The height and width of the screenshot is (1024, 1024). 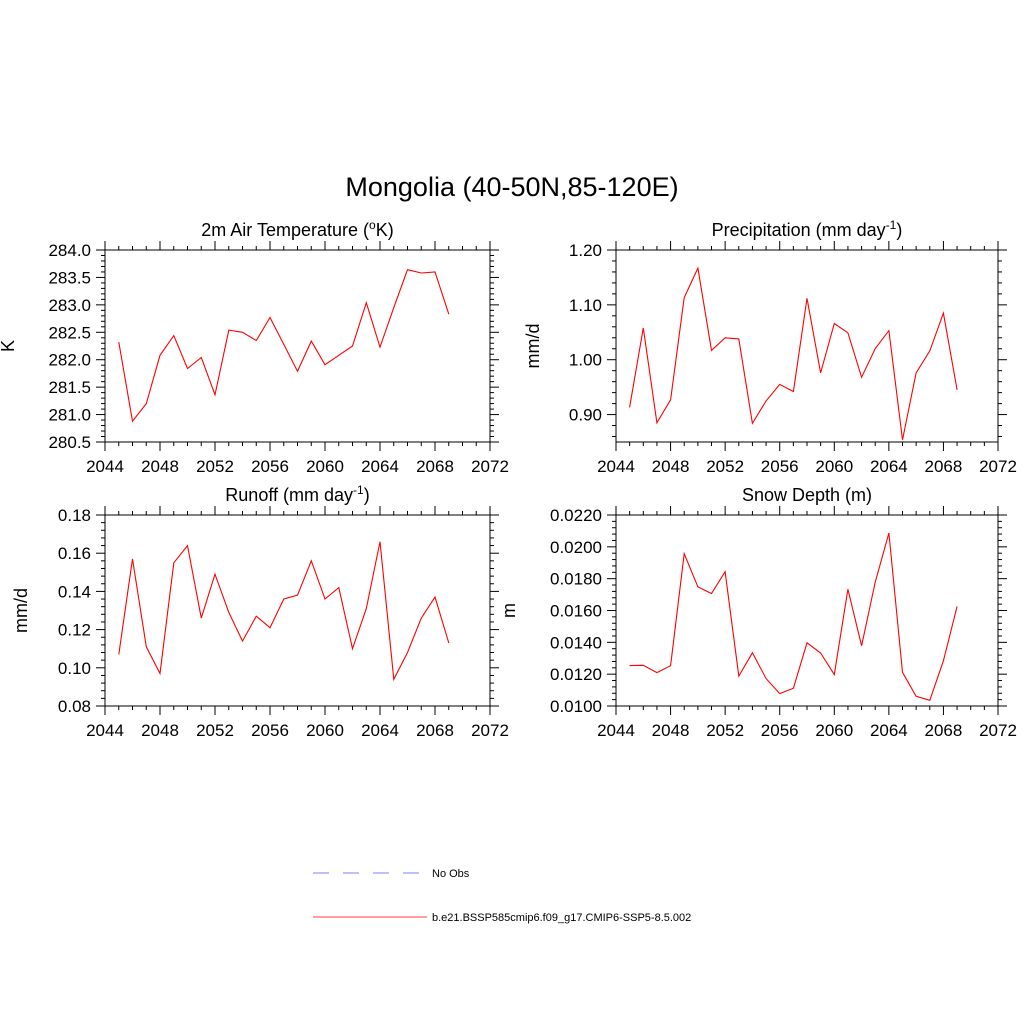 I want to click on air-temperature-title: 2m Air Temperature (oK), so click(x=297, y=229).